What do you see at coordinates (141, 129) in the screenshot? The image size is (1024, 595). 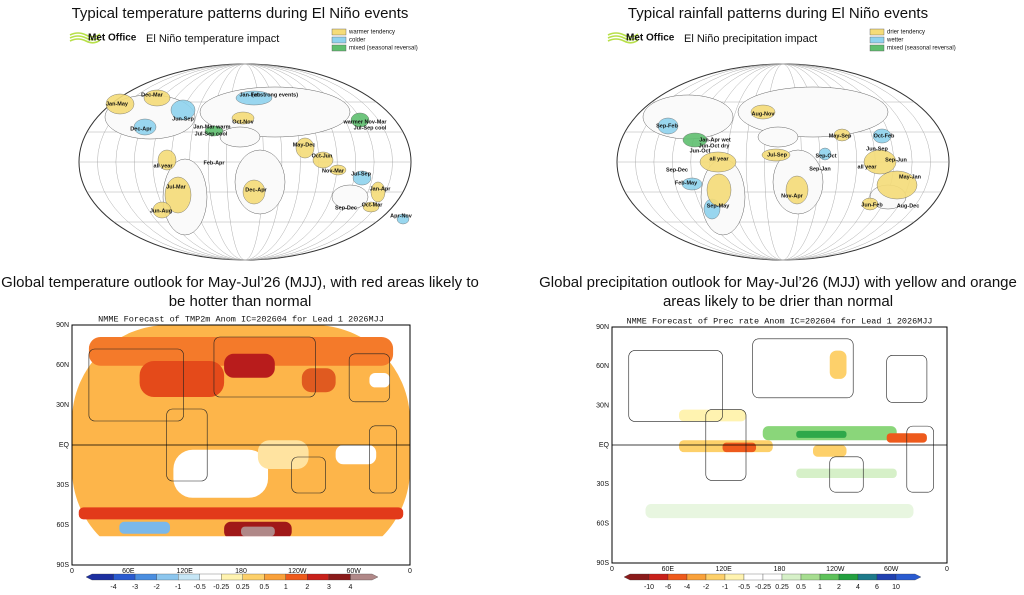 I see `region-label: Dec-Apr` at bounding box center [141, 129].